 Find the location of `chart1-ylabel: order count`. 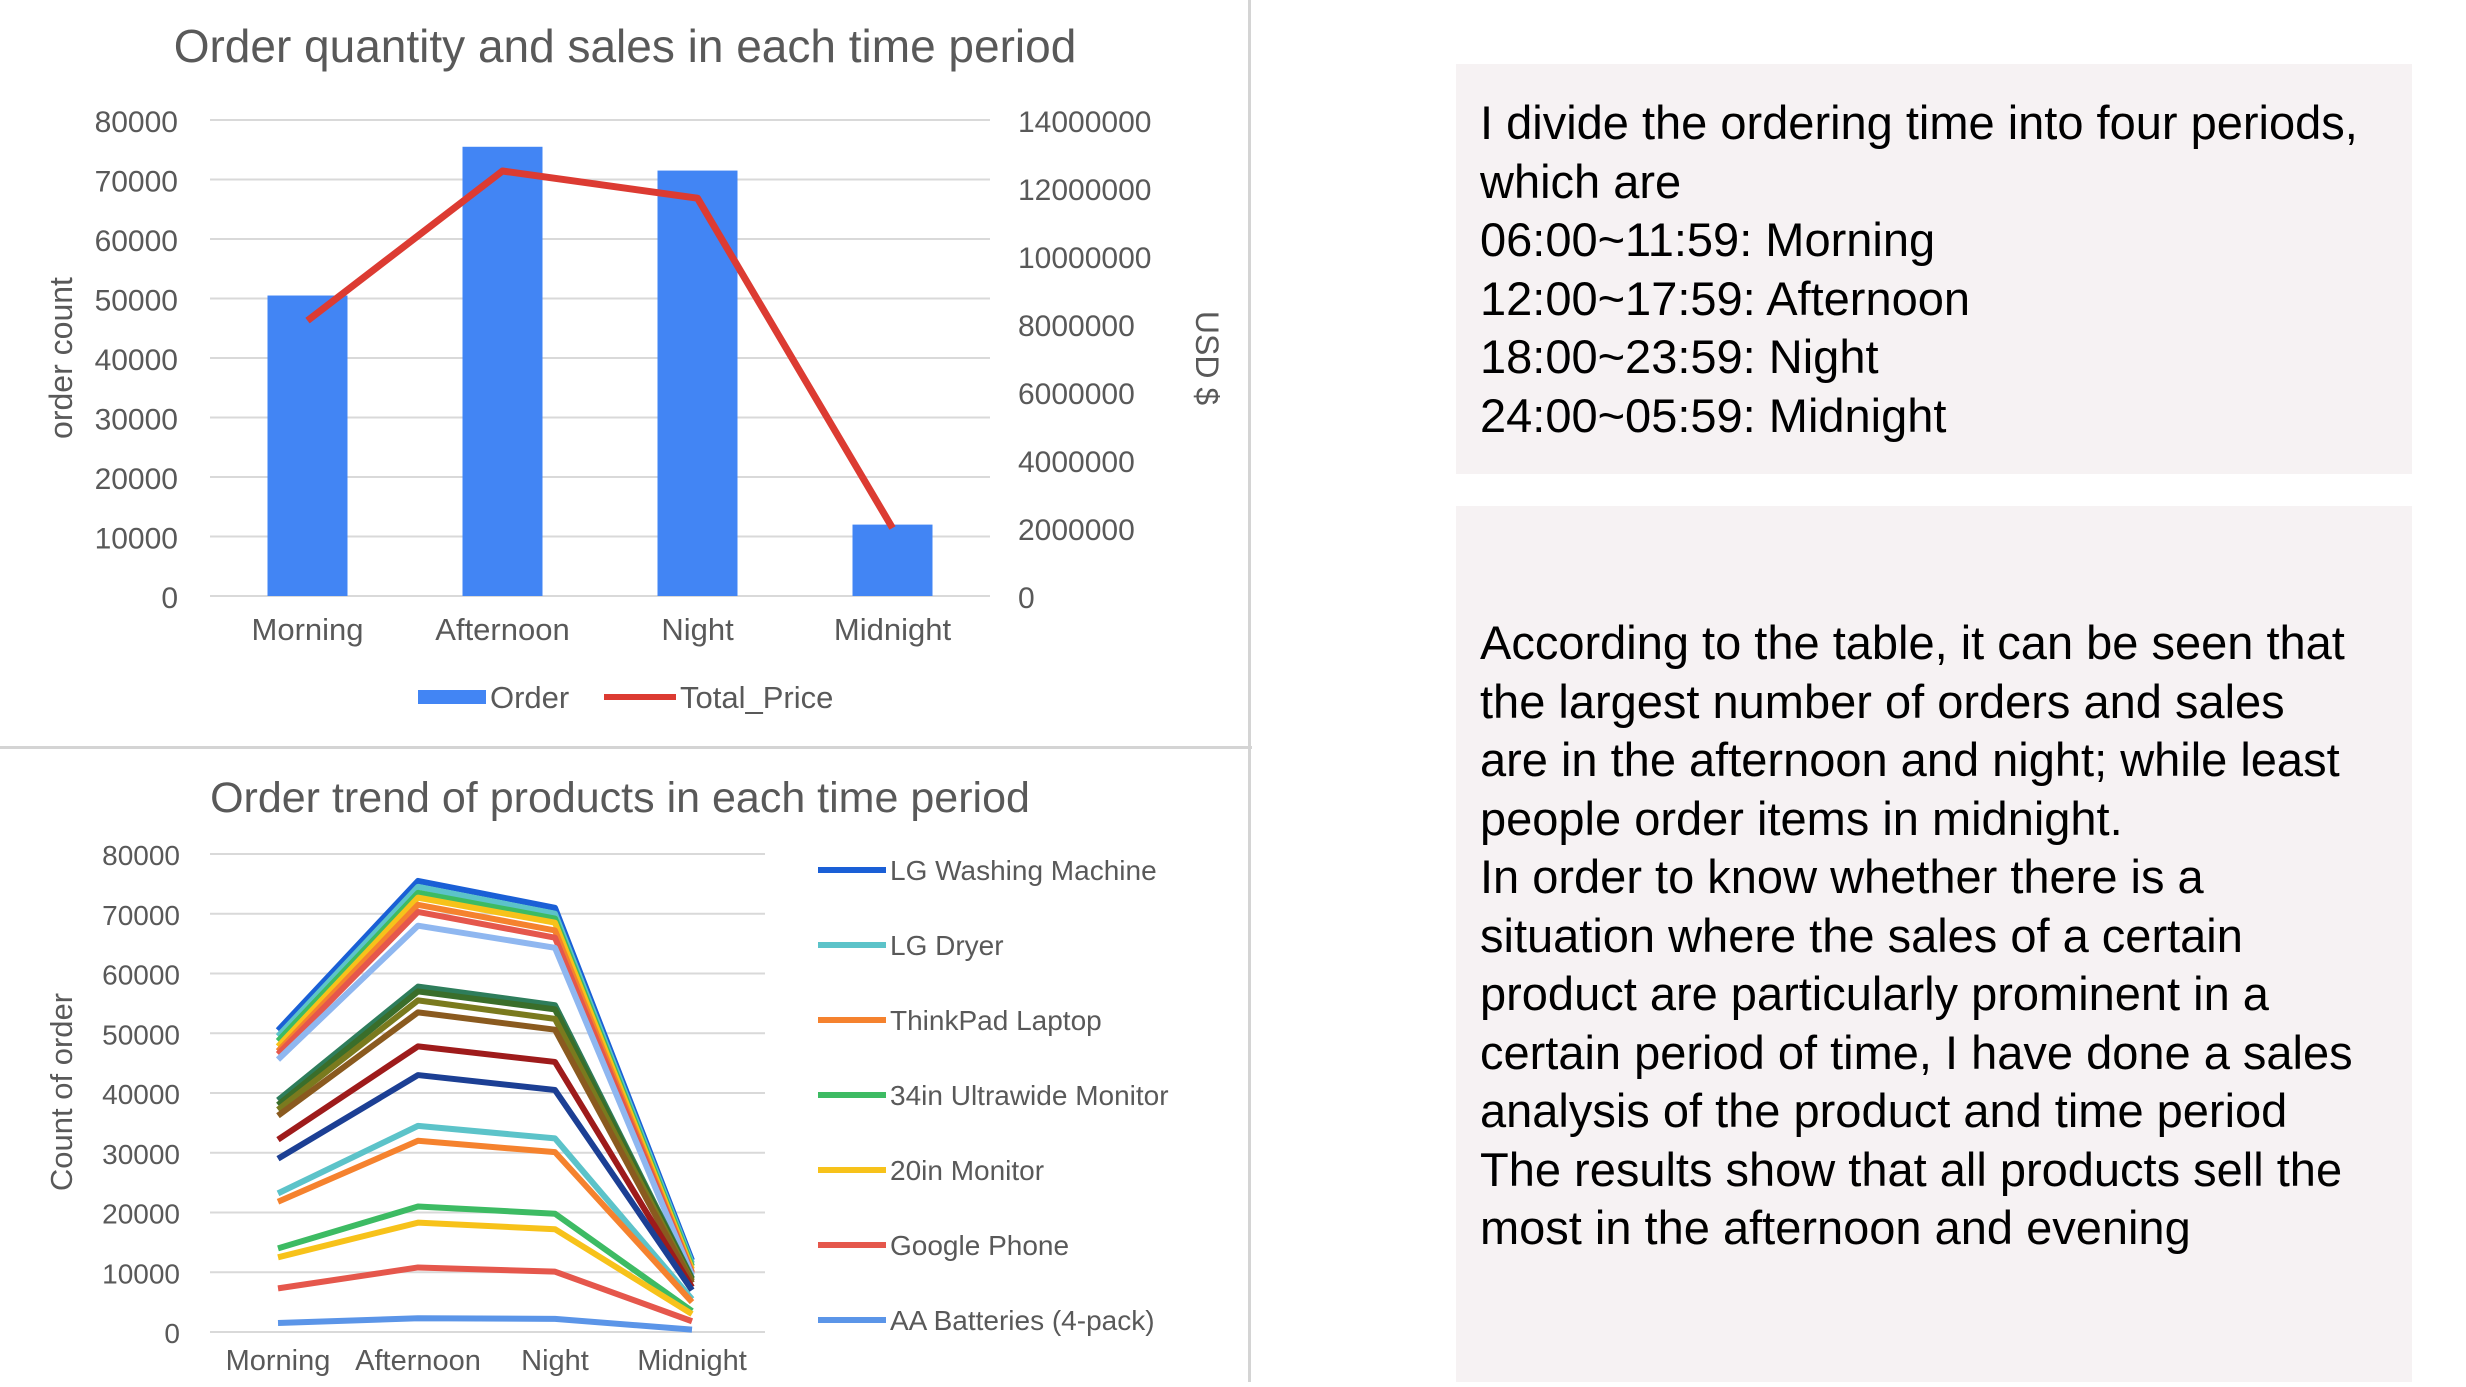

chart1-ylabel: order count is located at coordinates (61, 358).